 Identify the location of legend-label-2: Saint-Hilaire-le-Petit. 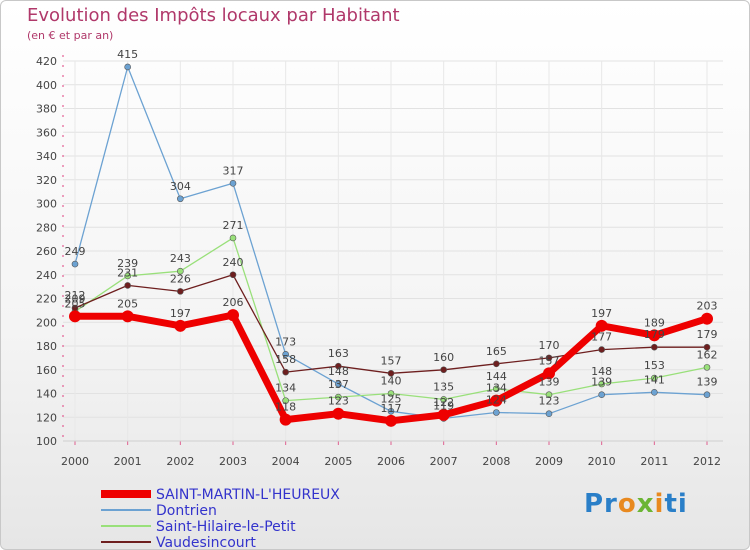
(226, 527).